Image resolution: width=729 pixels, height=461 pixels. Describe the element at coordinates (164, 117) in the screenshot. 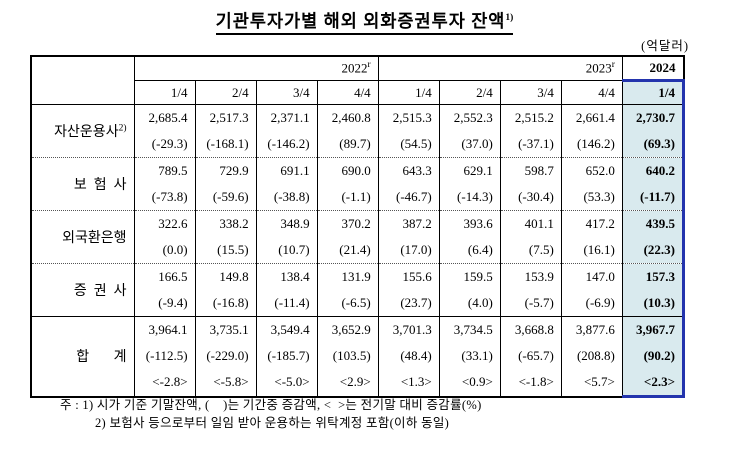

I see `value-cell: 2,685.4` at that location.